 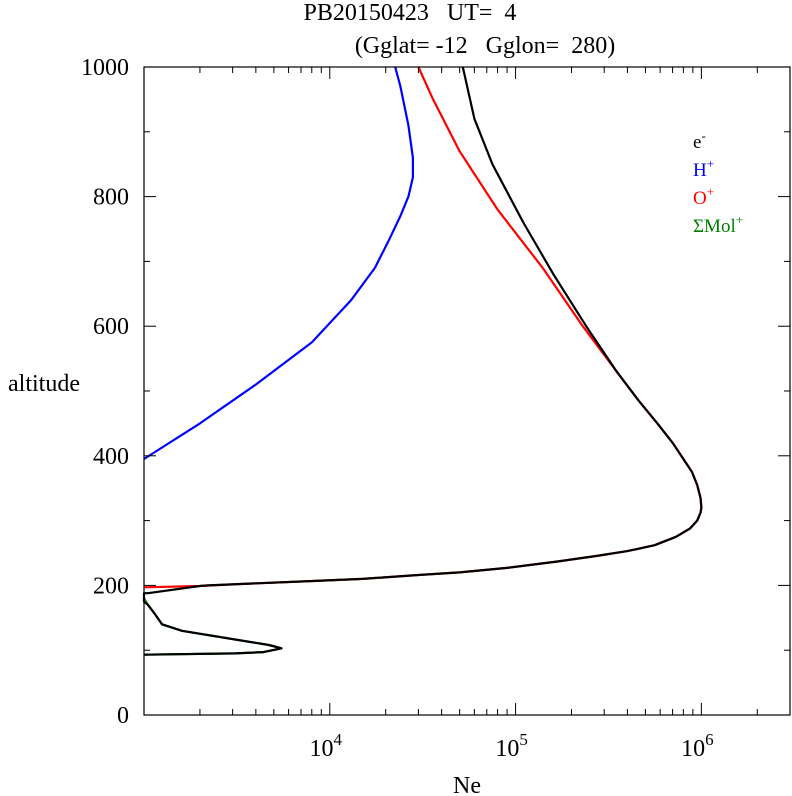 I want to click on y-tick-label: 600, so click(x=111, y=327).